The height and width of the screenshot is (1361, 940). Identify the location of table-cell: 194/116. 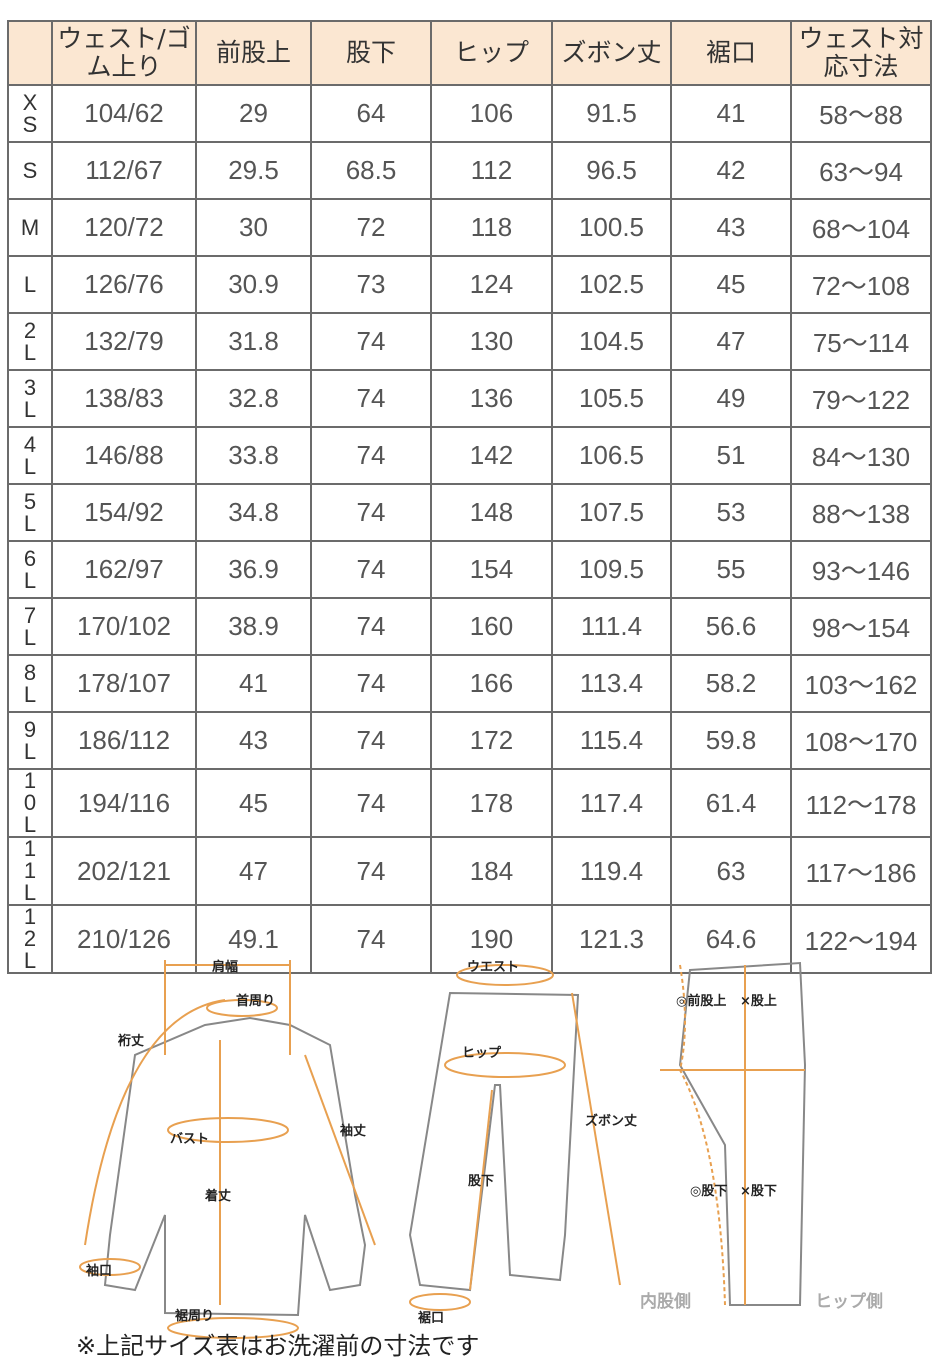
(124, 803).